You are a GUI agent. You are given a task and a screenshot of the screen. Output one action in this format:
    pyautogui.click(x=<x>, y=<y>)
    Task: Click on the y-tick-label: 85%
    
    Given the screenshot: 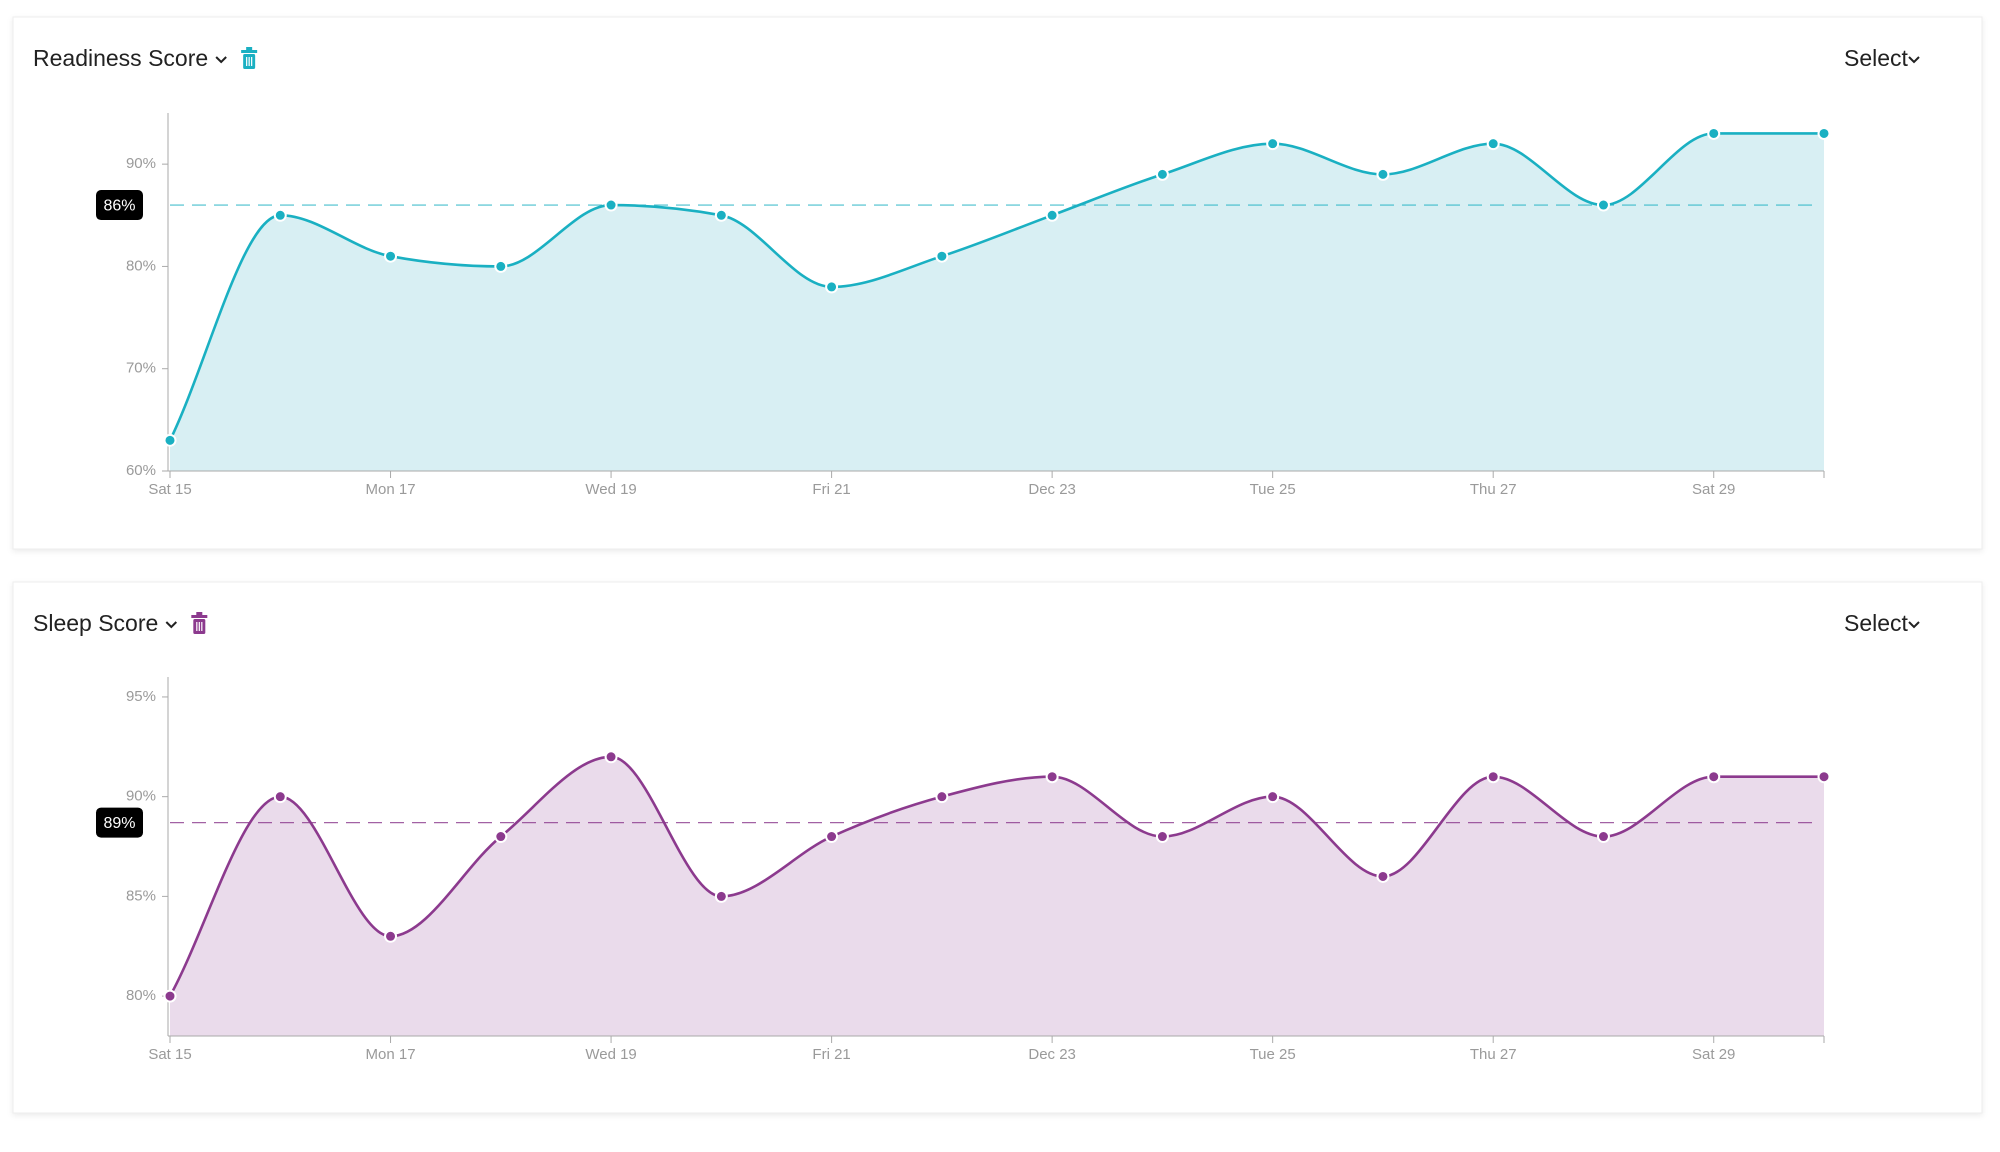 What is the action you would take?
    pyautogui.click(x=141, y=895)
    